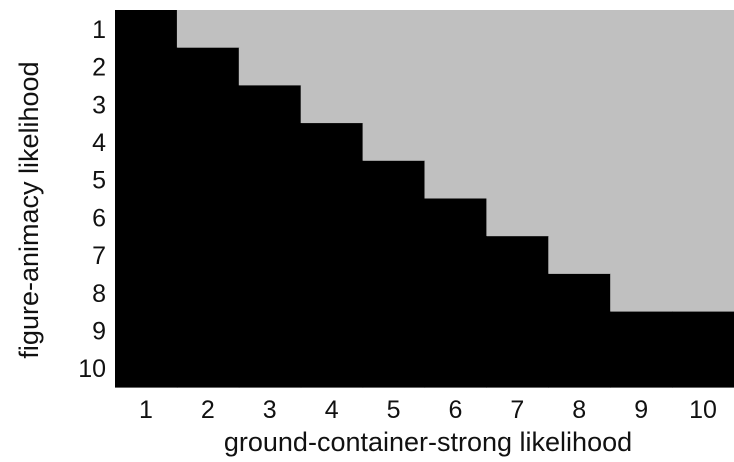 This screenshot has height=462, width=734. Describe the element at coordinates (579, 410) in the screenshot. I see `x-tick-label: 8` at that location.